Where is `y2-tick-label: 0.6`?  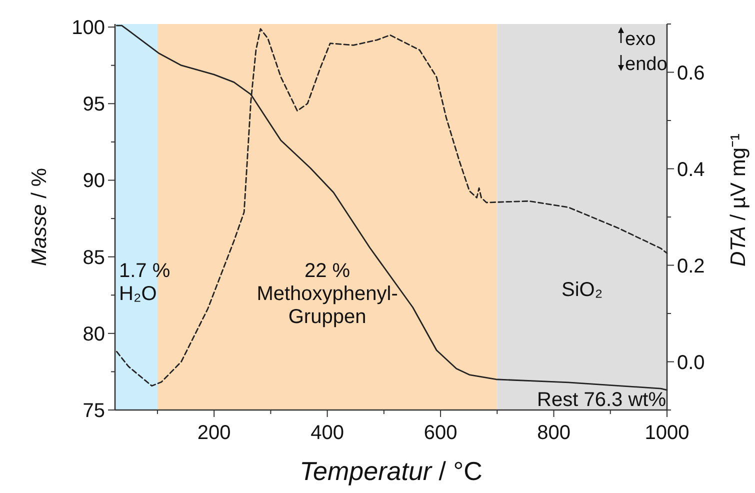
y2-tick-label: 0.6 is located at coordinates (691, 73).